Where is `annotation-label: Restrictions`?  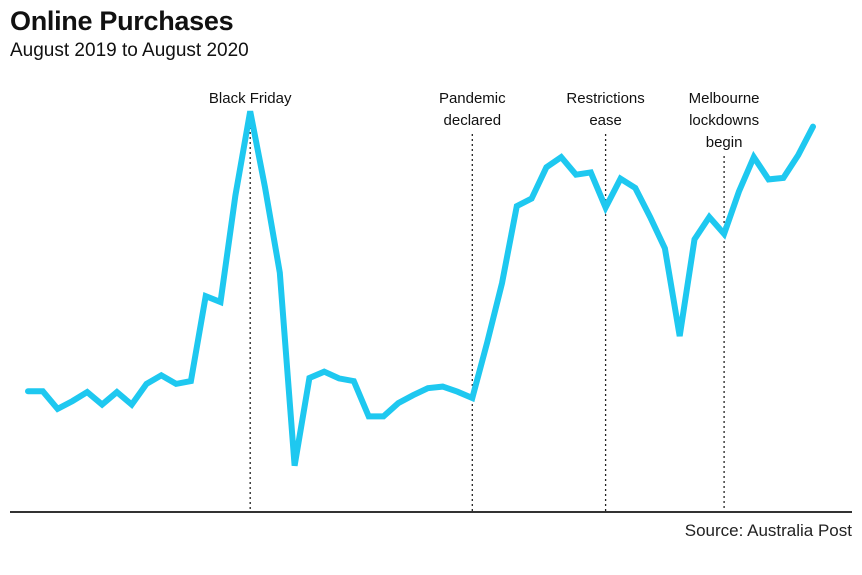 annotation-label: Restrictions is located at coordinates (605, 98).